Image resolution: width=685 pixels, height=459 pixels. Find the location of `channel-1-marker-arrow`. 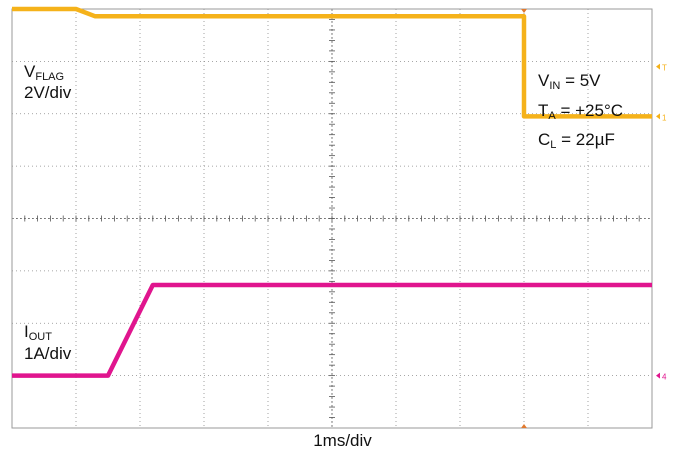

channel-1-marker-arrow is located at coordinates (658, 116).